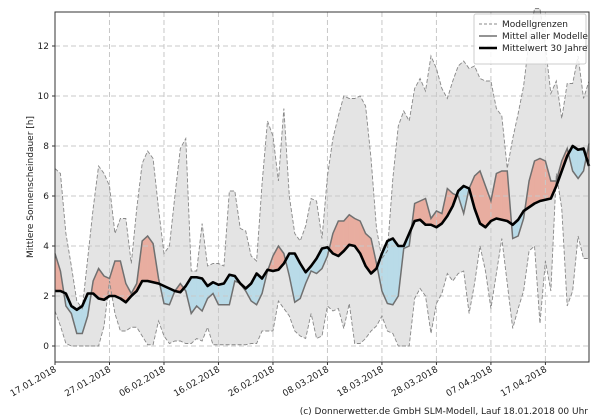 The image size is (600, 420). I want to click on y-tick-label: 12, so click(43, 47).